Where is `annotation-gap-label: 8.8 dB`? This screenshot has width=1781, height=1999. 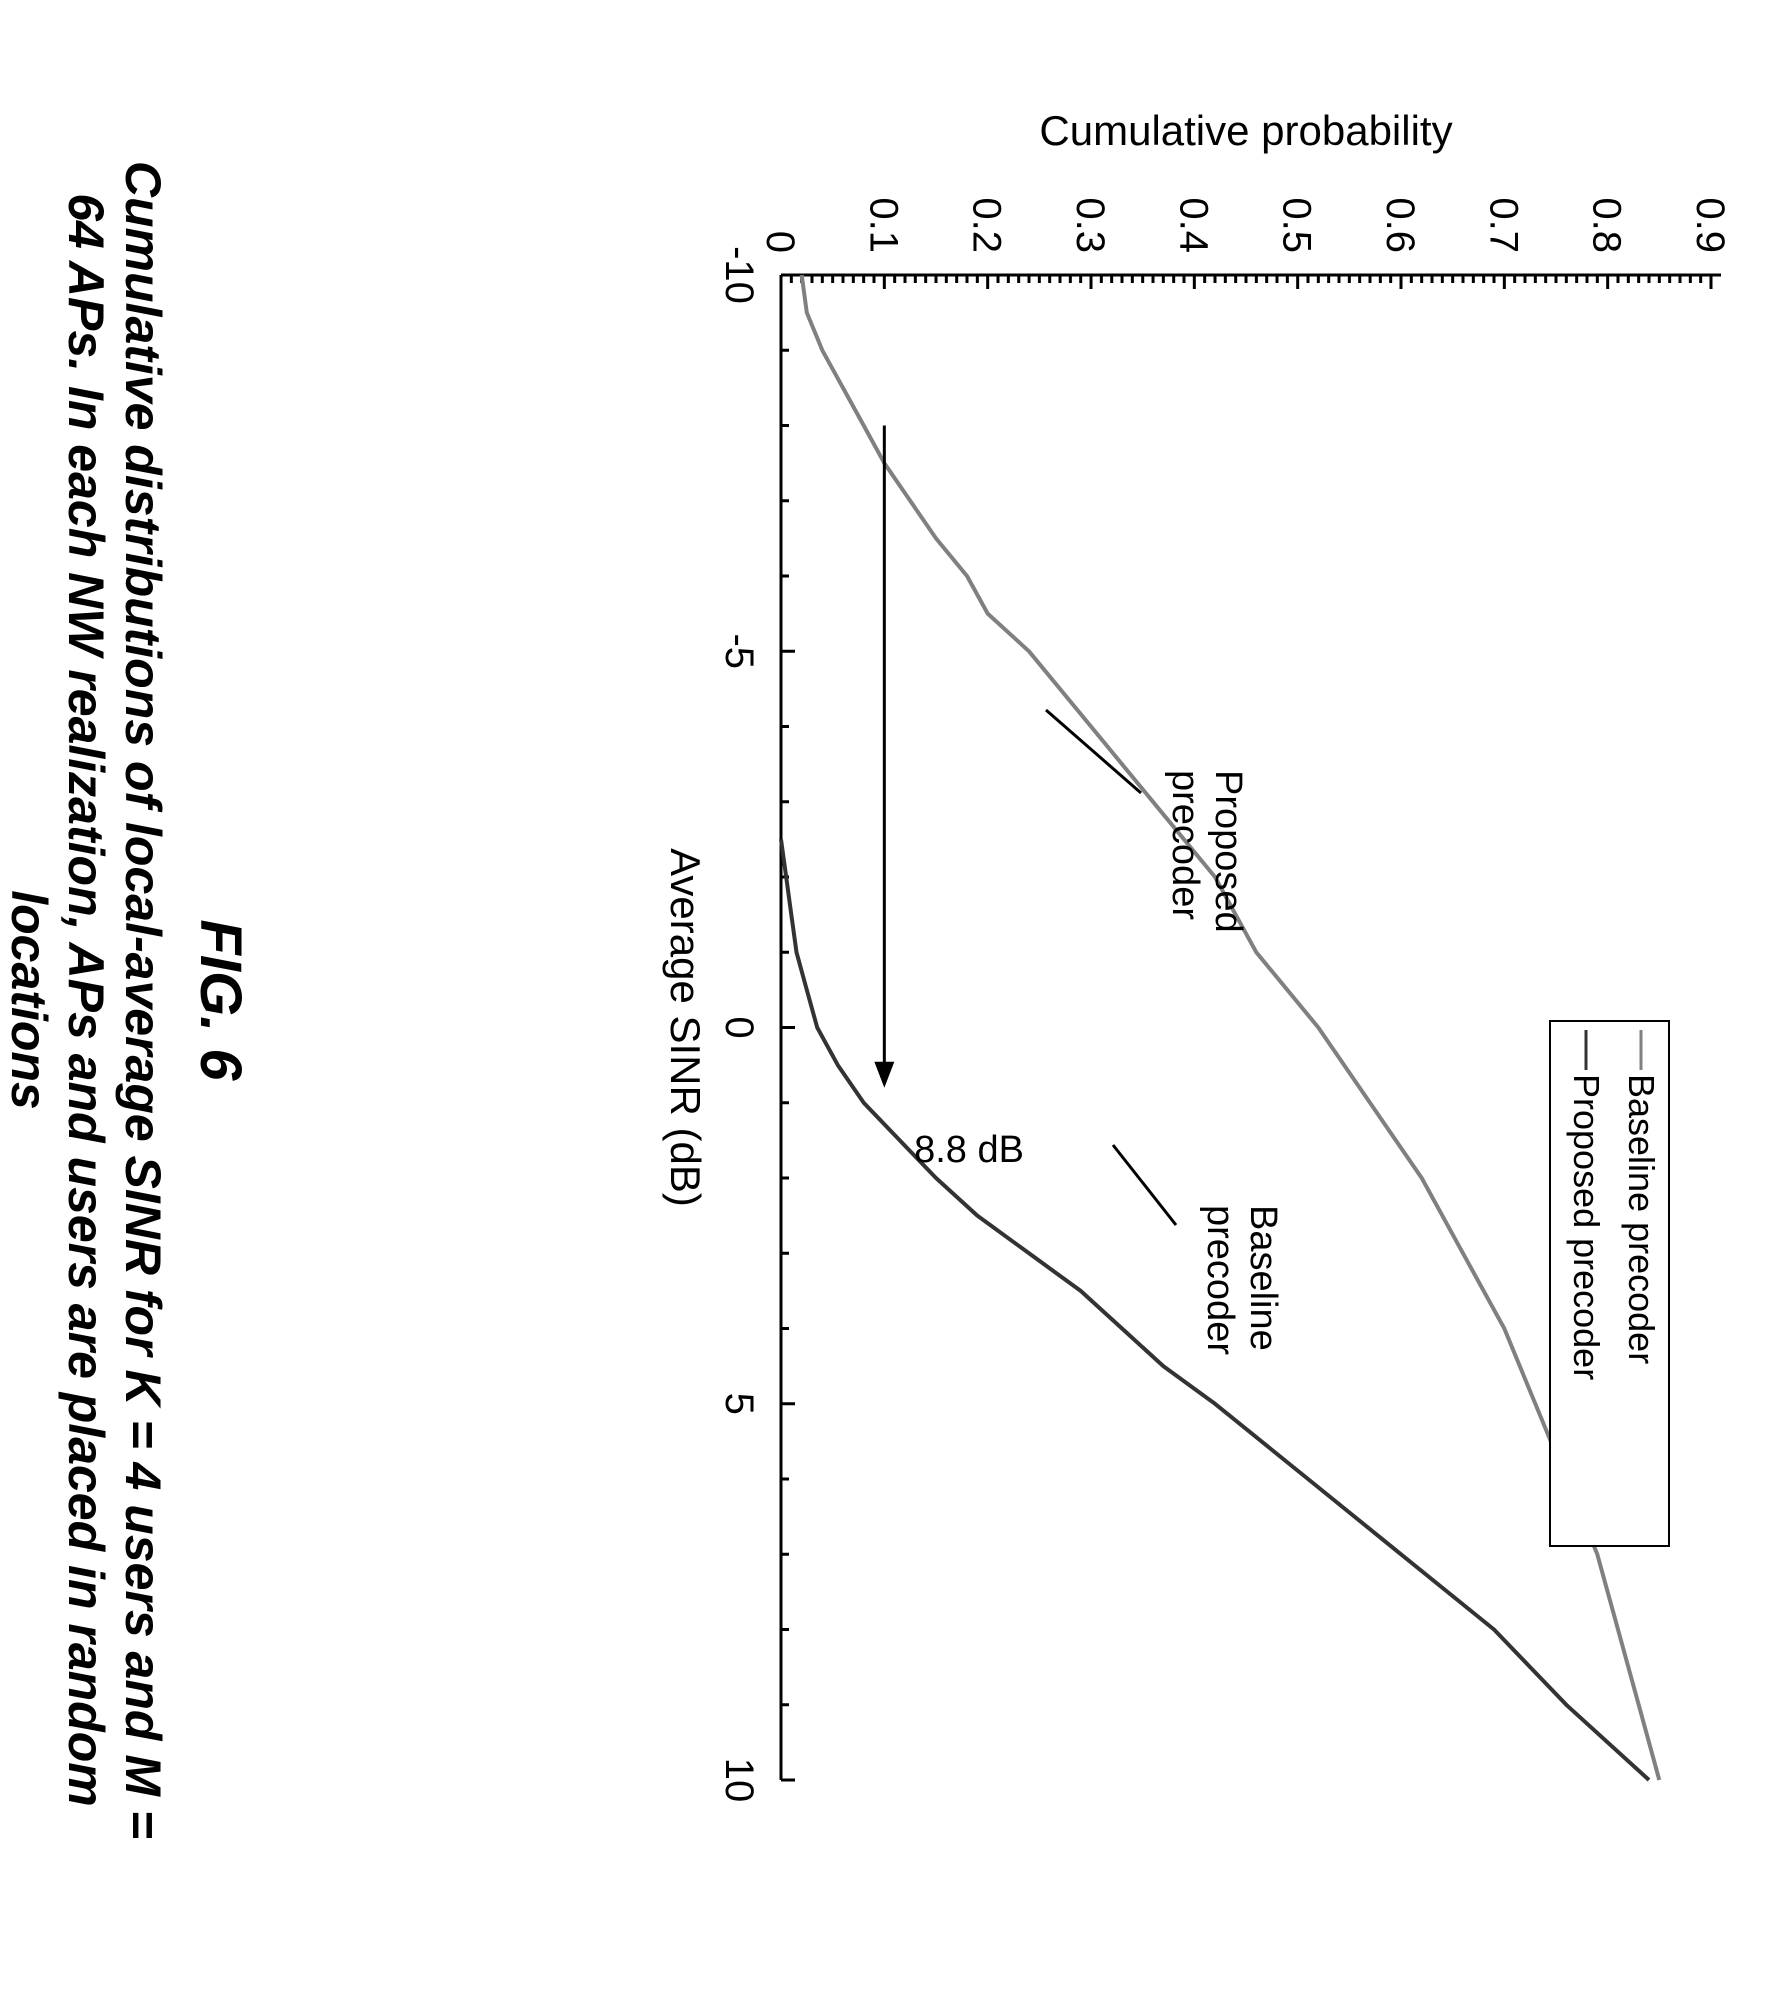 annotation-gap-label: 8.8 dB is located at coordinates (969, 1150).